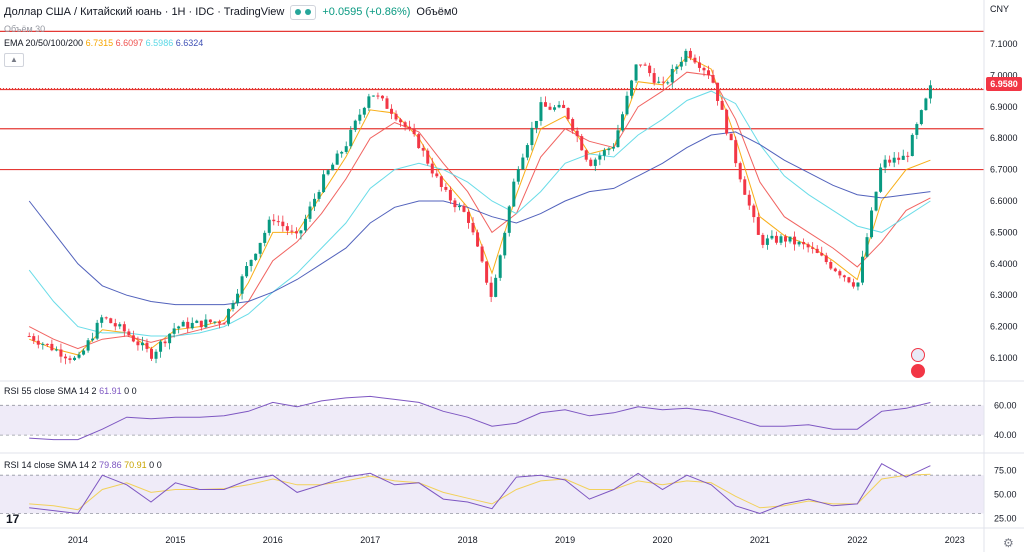  I want to click on y-tick-label: 7.1000, so click(1004, 44).